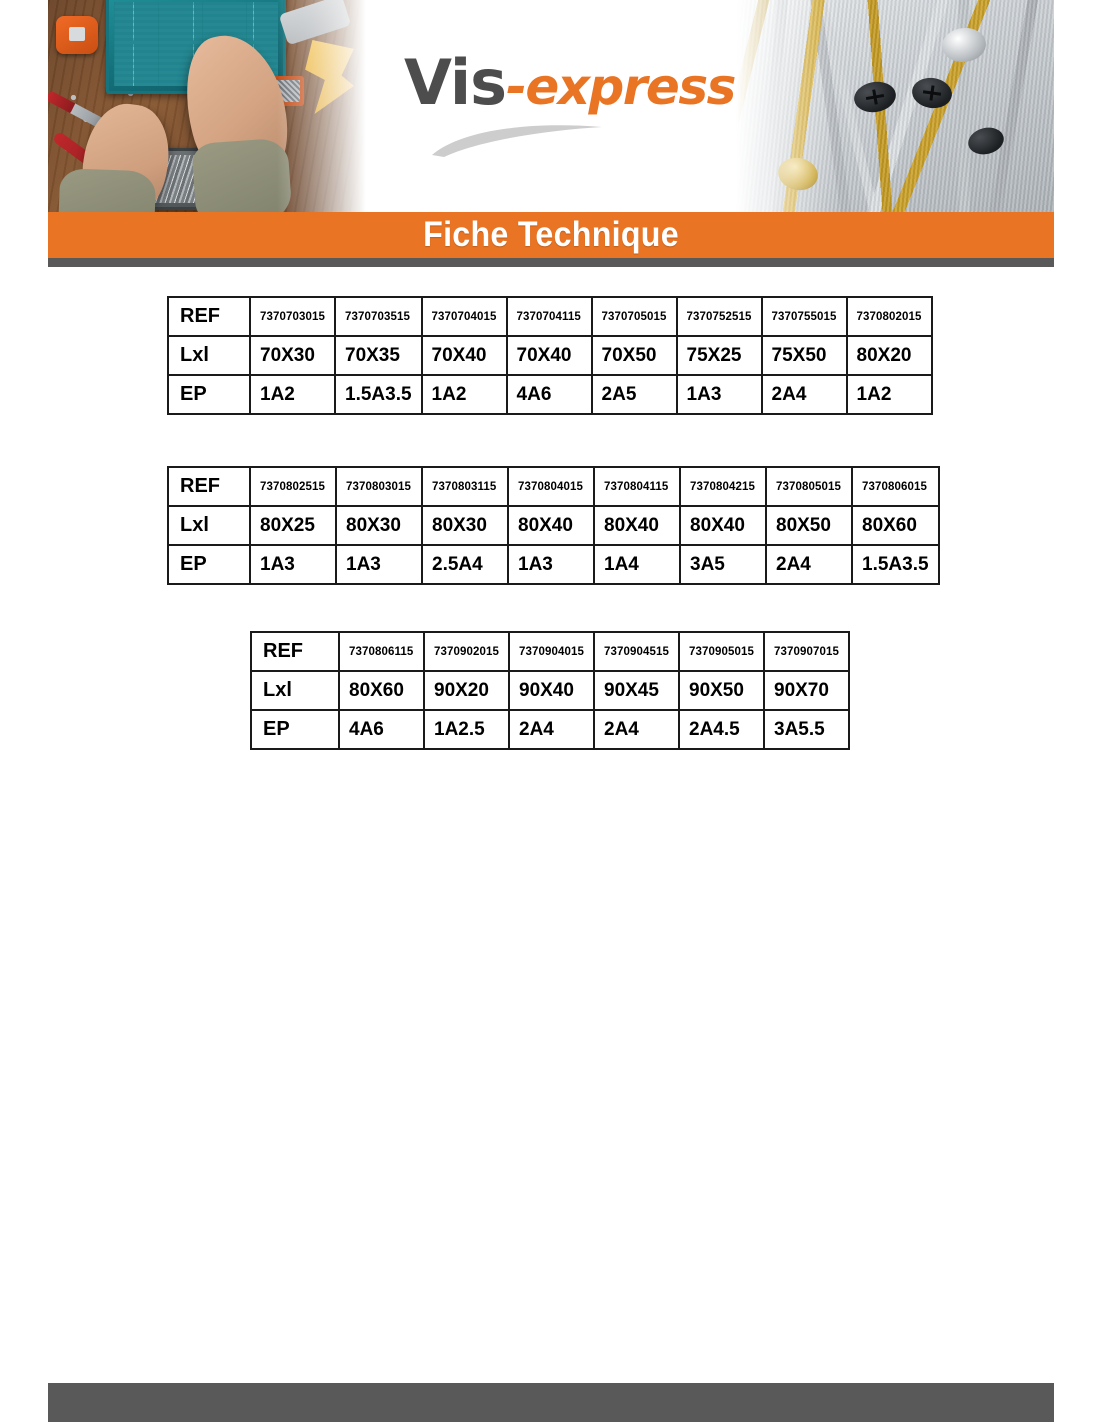 This screenshot has height=1422, width=1100. What do you see at coordinates (636, 690) in the screenshot?
I see `cell-lxl: 90X45` at bounding box center [636, 690].